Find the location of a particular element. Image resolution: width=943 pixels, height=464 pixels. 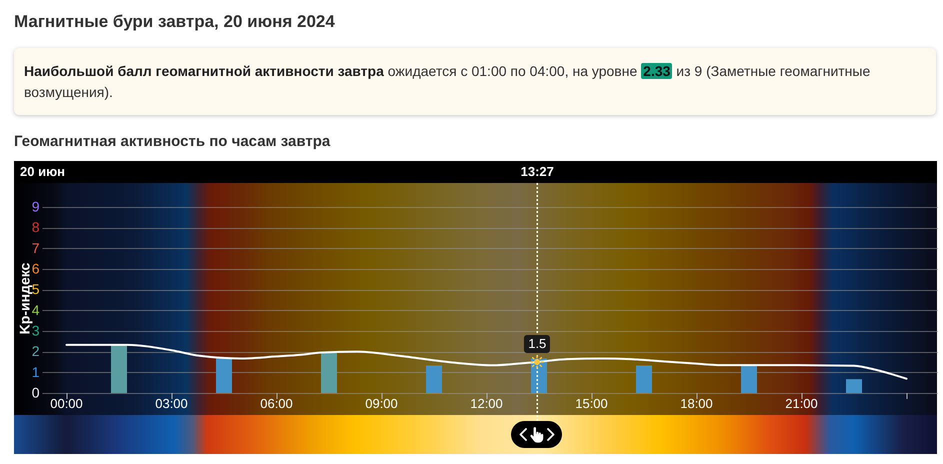

y-tick-label: 1 is located at coordinates (36, 372).